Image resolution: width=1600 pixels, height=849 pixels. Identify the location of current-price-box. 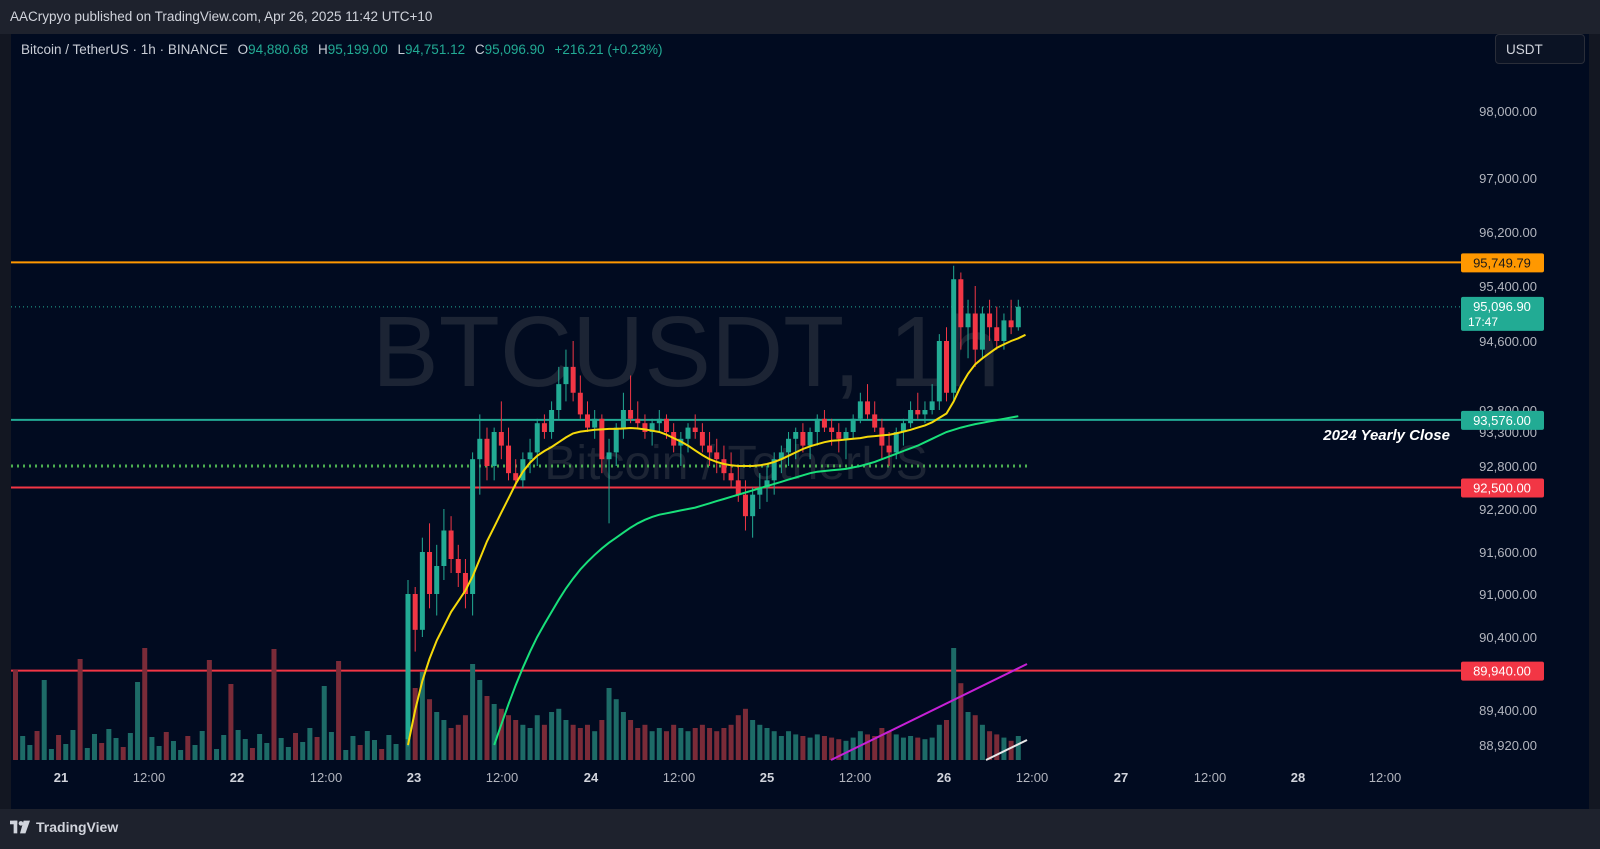
(1502, 313).